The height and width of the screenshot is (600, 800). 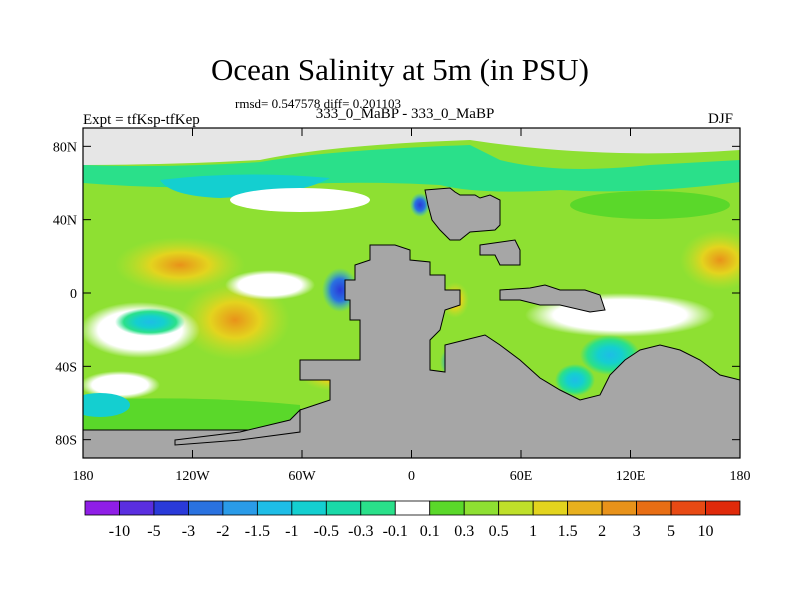 I want to click on chart-title: Ocean Salinity at 5m (in PSU), so click(x=400, y=69).